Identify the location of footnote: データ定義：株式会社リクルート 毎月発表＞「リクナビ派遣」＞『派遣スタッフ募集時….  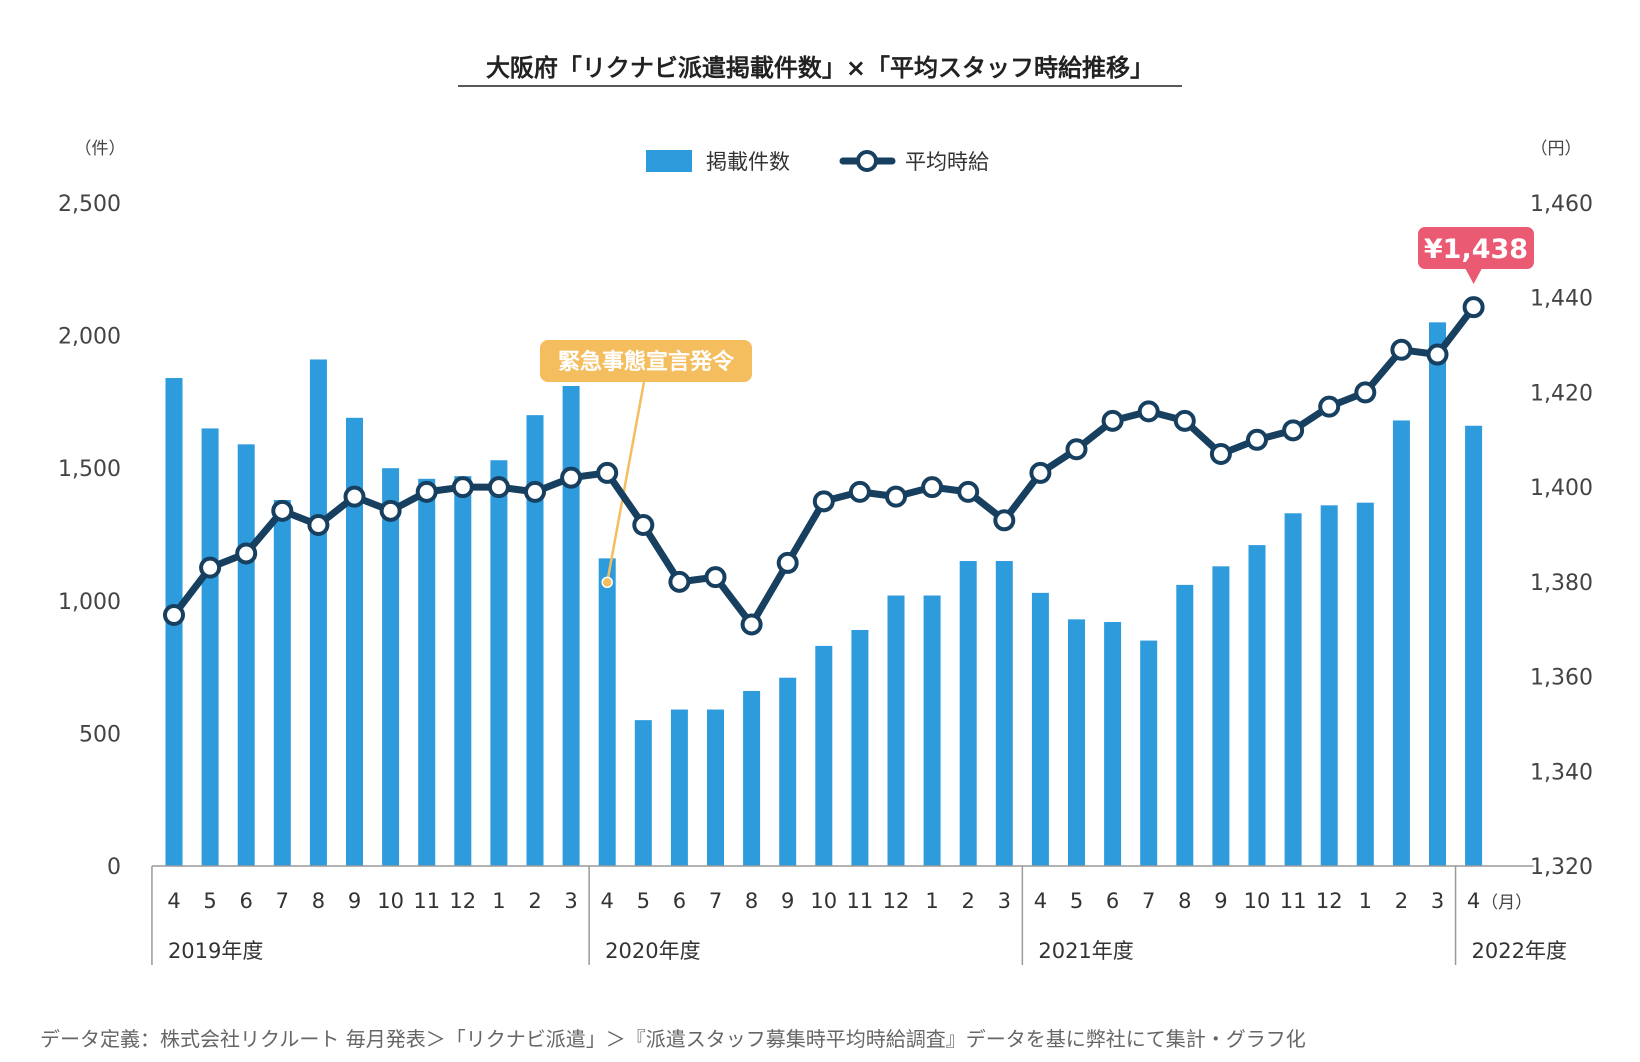
(673, 1039).